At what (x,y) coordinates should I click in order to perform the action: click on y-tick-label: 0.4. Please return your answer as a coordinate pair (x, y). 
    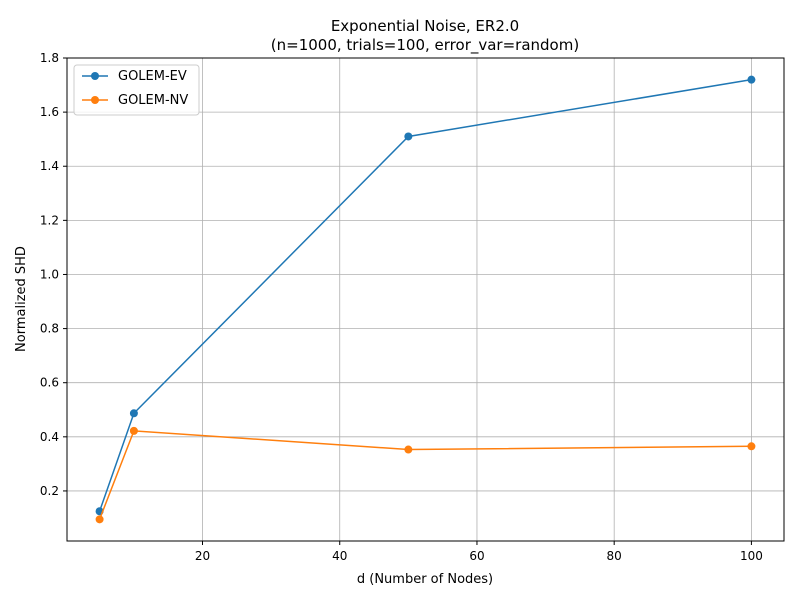
    Looking at the image, I should click on (49, 437).